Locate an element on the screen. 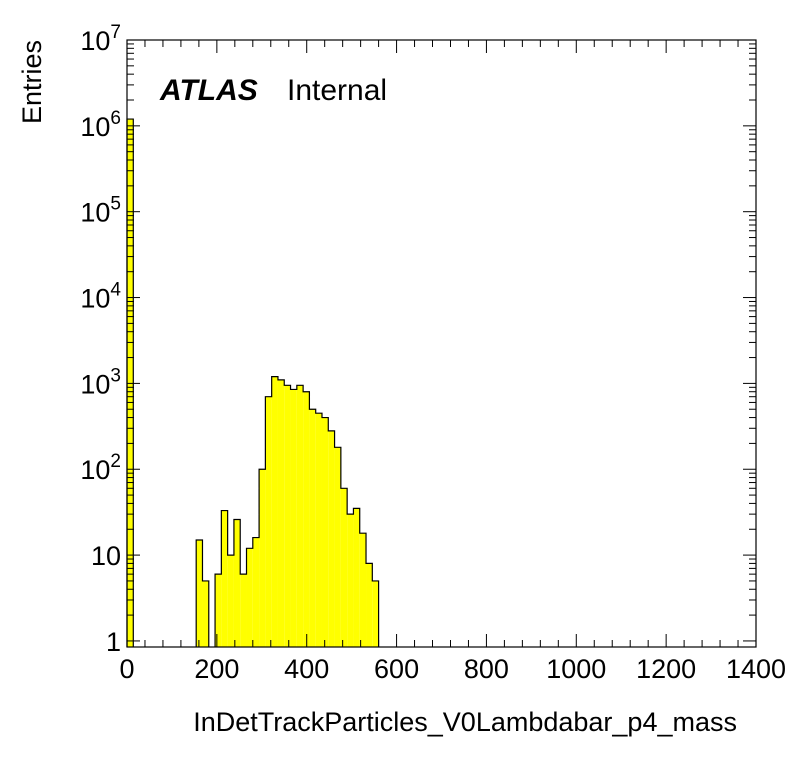  x-tick-label: 1200 is located at coordinates (666, 669).